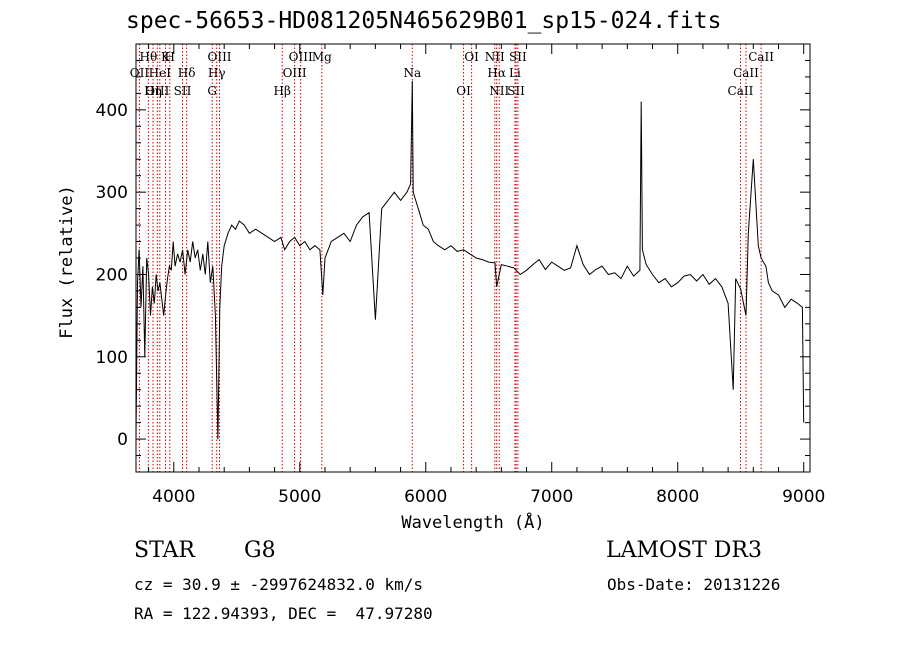 Image resolution: width=900 pixels, height=649 pixels. I want to click on line-marker-label: G, so click(212, 91).